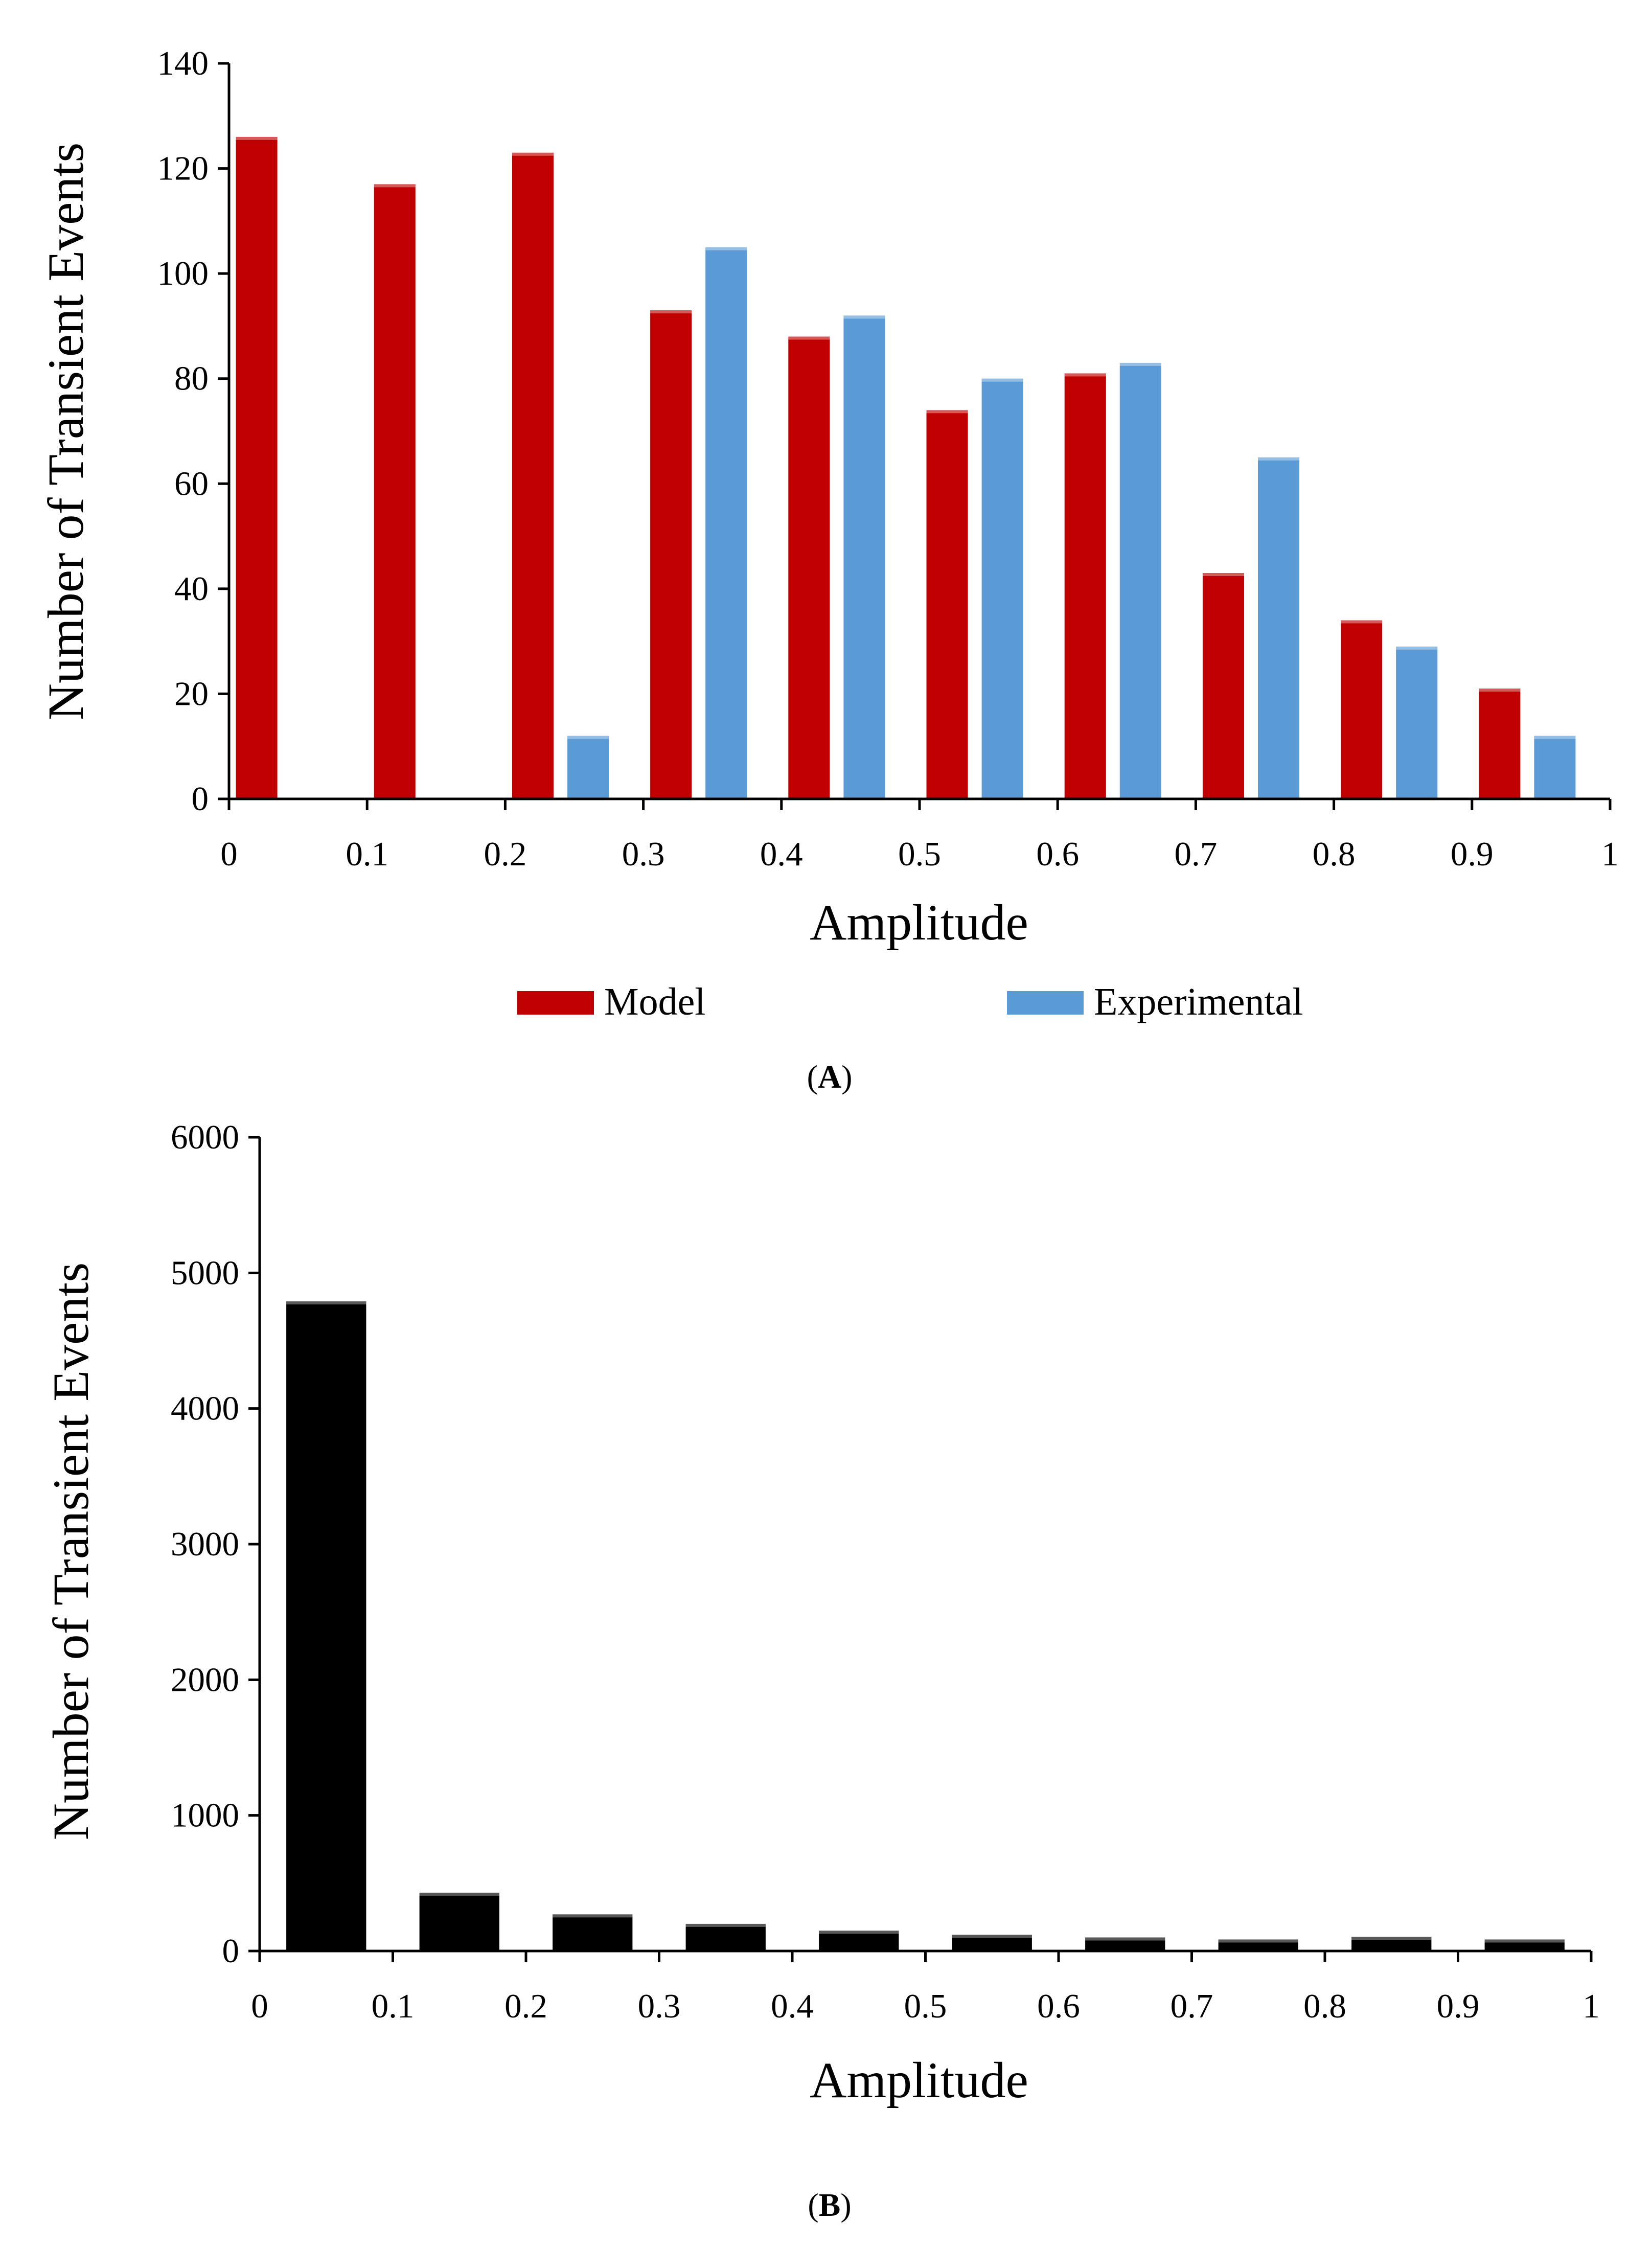 Image resolution: width=1652 pixels, height=2249 pixels. I want to click on x-tick-label: 0.8, so click(1324, 2006).